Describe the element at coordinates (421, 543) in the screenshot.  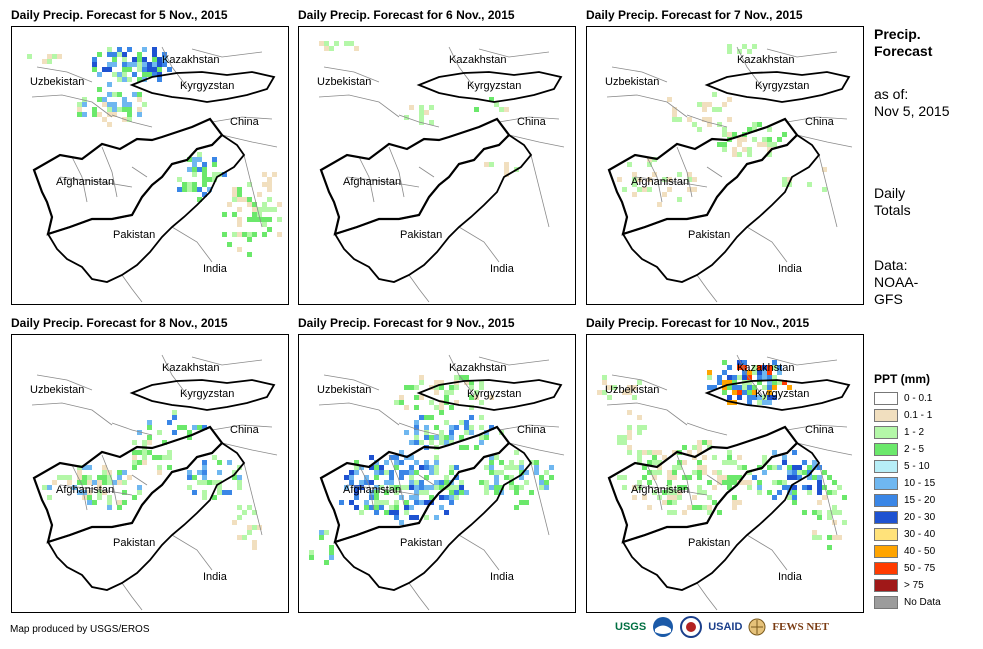
I see `country-label-pakistan: Pakistan` at that location.